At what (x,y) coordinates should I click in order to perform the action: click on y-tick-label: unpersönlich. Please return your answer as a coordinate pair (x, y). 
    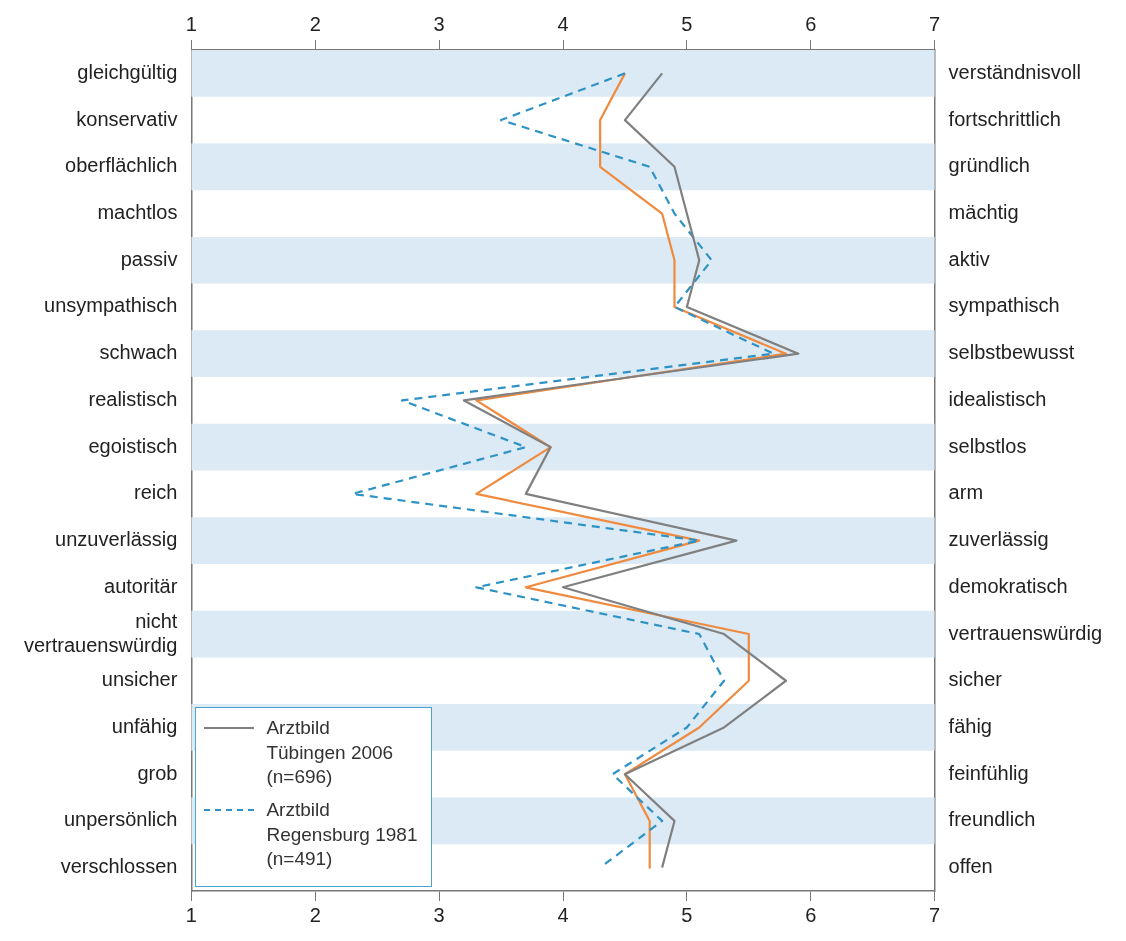
    Looking at the image, I should click on (120, 819).